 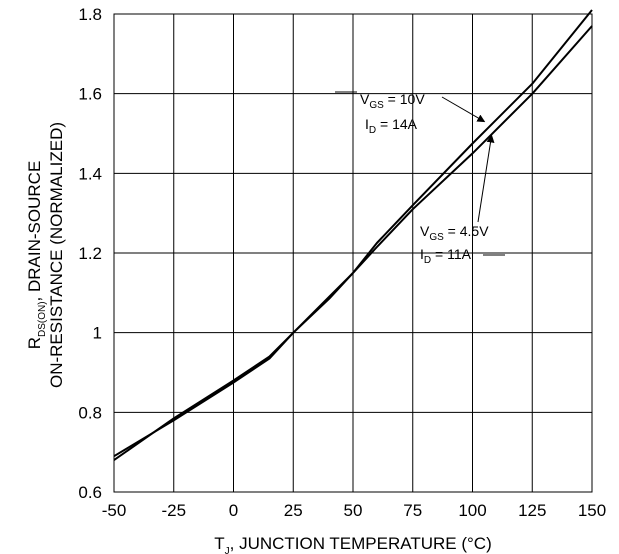 What do you see at coordinates (233, 510) in the screenshot?
I see `x-tick-label-2: 0` at bounding box center [233, 510].